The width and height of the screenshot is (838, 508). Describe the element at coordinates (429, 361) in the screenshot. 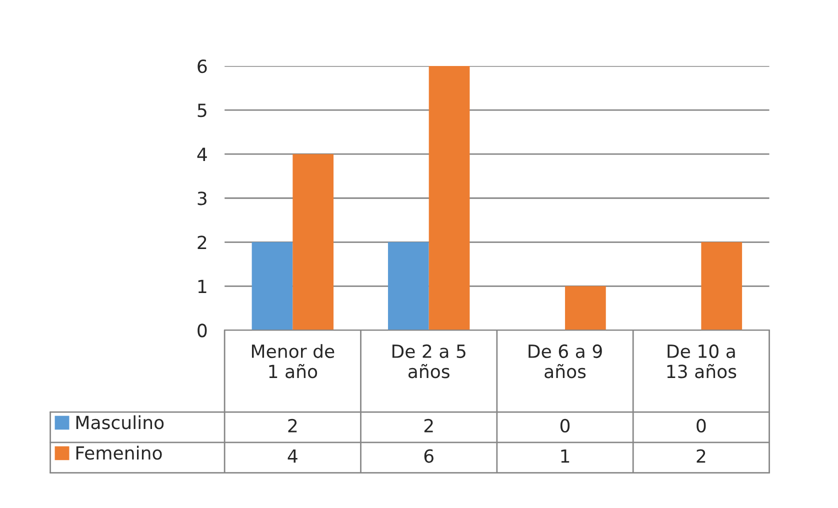

I see `x-tick-label: De 2 a 5 años` at that location.